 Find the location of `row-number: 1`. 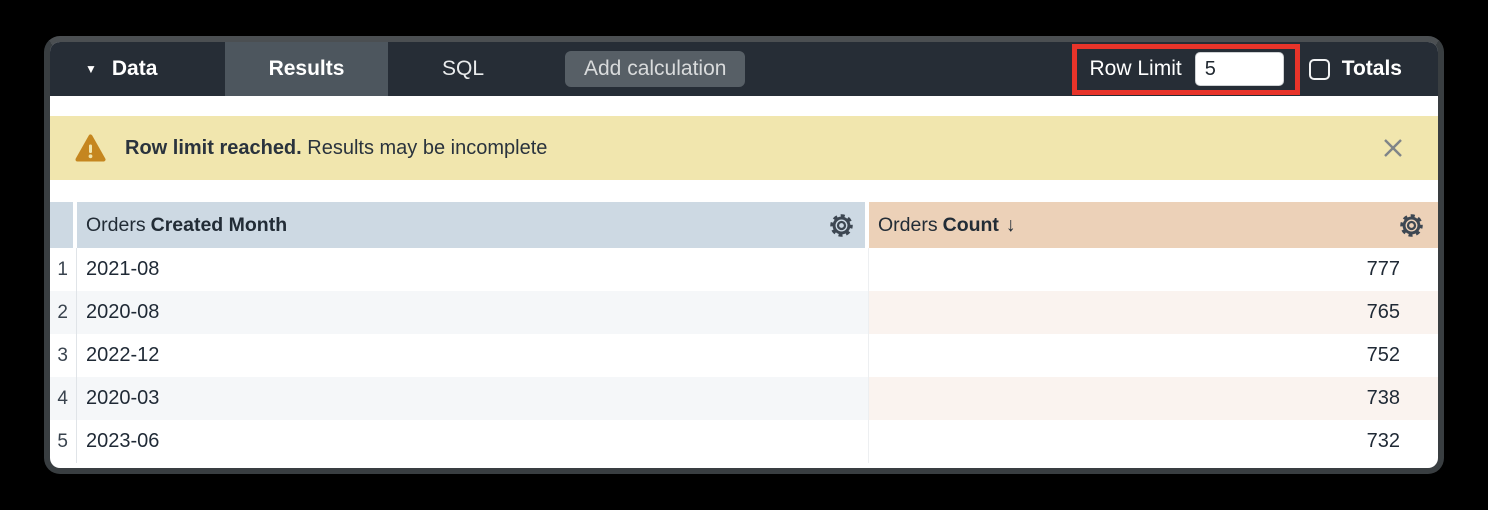

row-number: 1 is located at coordinates (63, 269).